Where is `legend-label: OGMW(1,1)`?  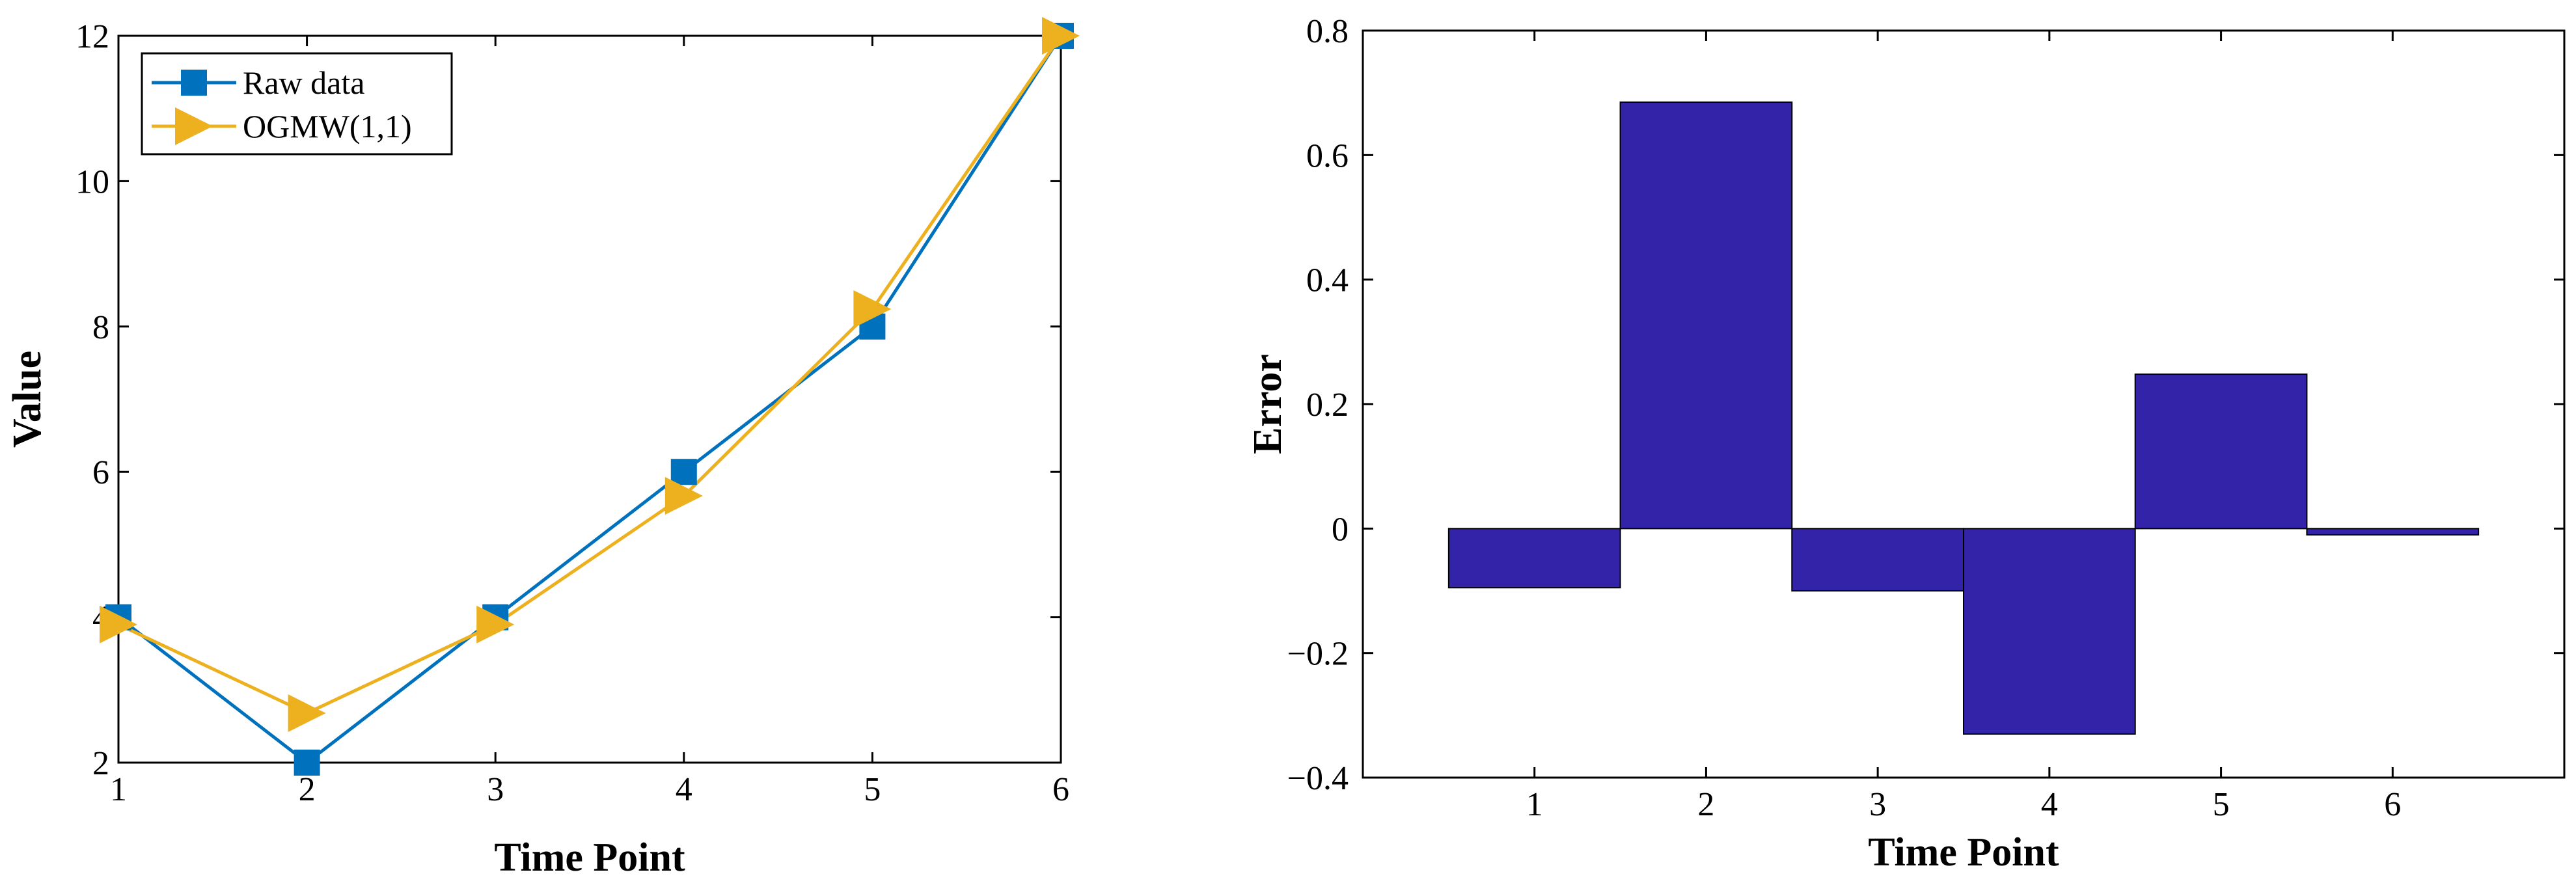
legend-label: OGMW(1,1) is located at coordinates (328, 126).